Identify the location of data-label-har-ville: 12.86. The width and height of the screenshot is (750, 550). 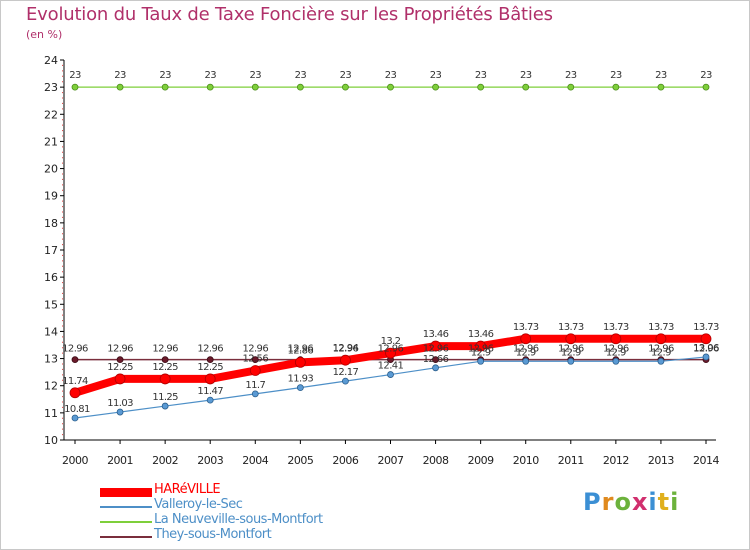
(301, 350).